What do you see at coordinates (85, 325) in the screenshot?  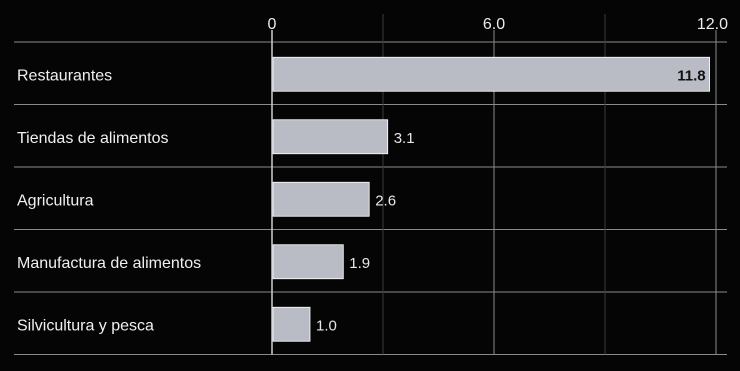 I see `category-label: Silvicultura y pesca` at bounding box center [85, 325].